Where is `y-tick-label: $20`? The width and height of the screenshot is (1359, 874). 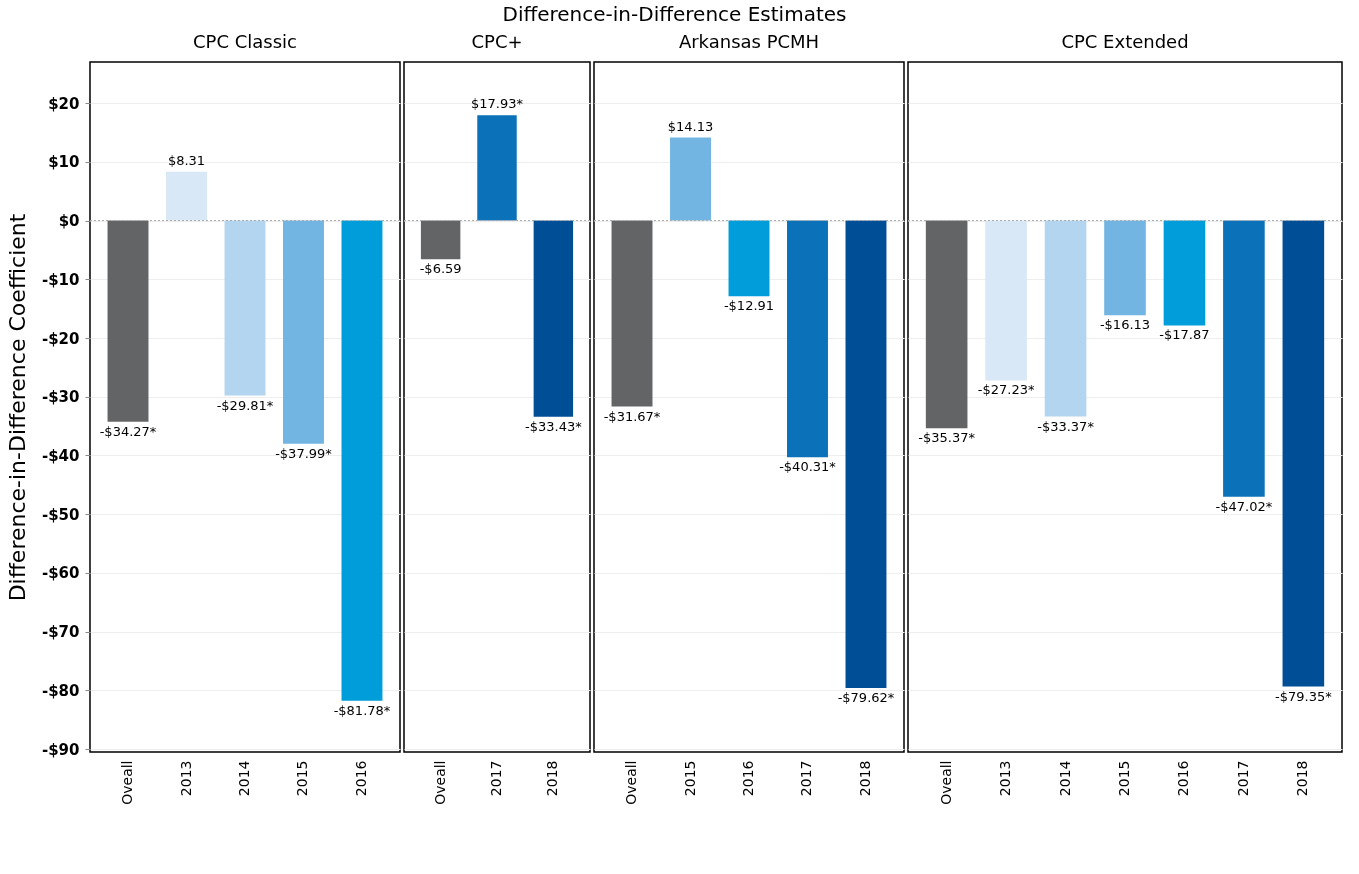 y-tick-label: $20 is located at coordinates (64, 103).